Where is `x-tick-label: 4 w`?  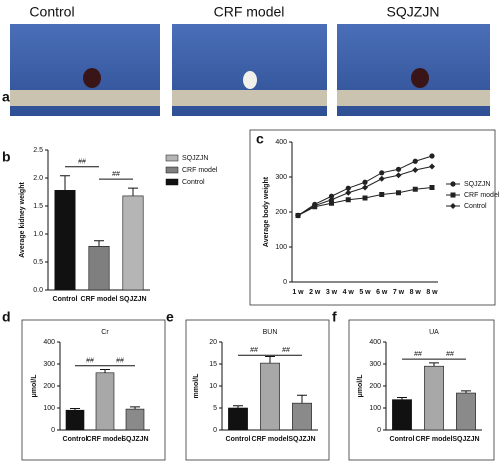
x-tick-label: 4 w is located at coordinates (349, 292).